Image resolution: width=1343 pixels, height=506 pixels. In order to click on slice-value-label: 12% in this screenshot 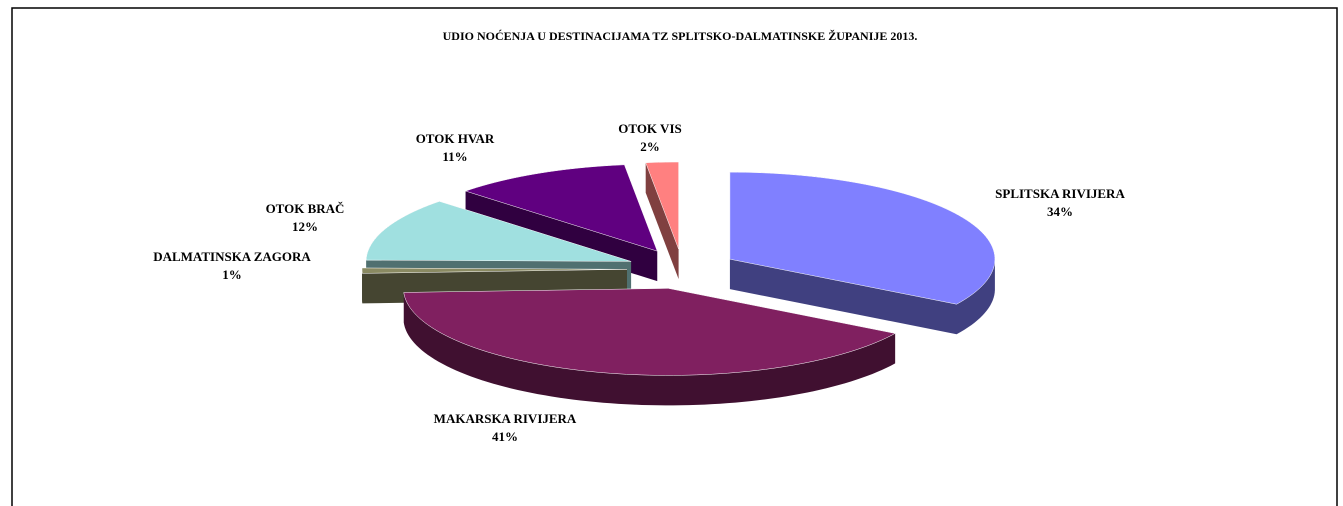, I will do `click(305, 226)`.